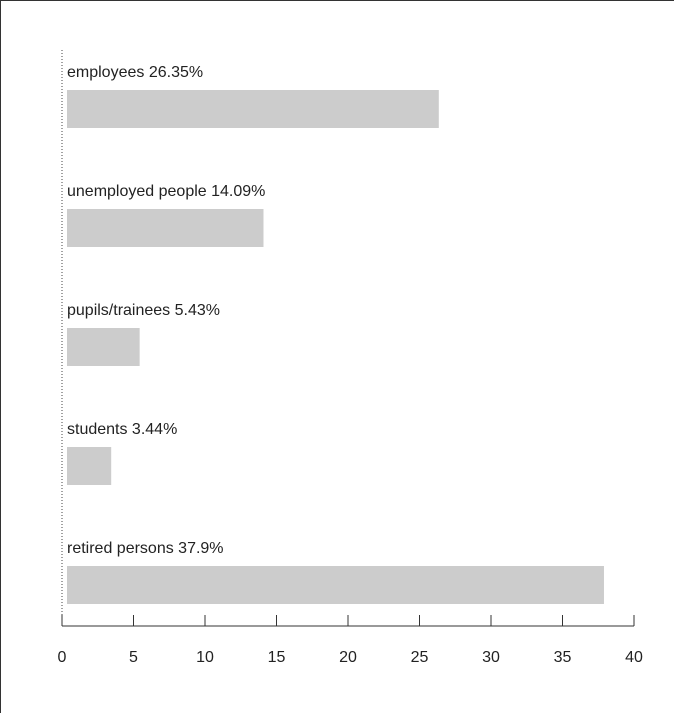 This screenshot has width=674, height=713. What do you see at coordinates (133, 657) in the screenshot?
I see `x-tick-label: 5` at bounding box center [133, 657].